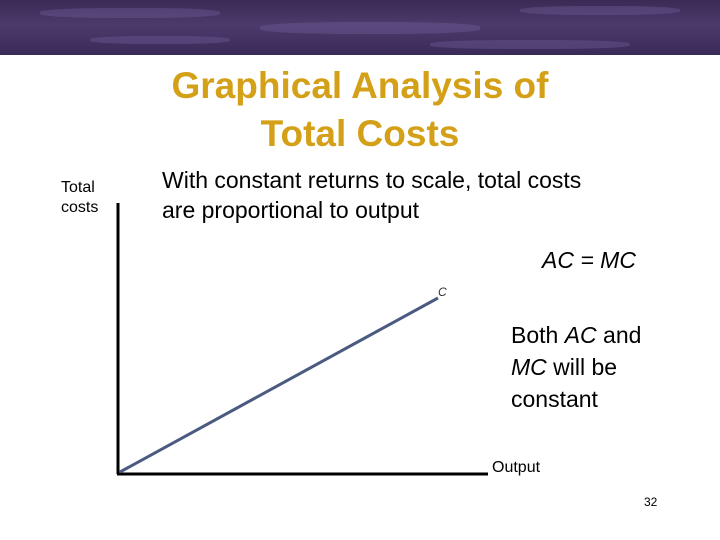 This screenshot has height=540, width=720. What do you see at coordinates (589, 260) in the screenshot?
I see `equation-label: AC = MC` at bounding box center [589, 260].